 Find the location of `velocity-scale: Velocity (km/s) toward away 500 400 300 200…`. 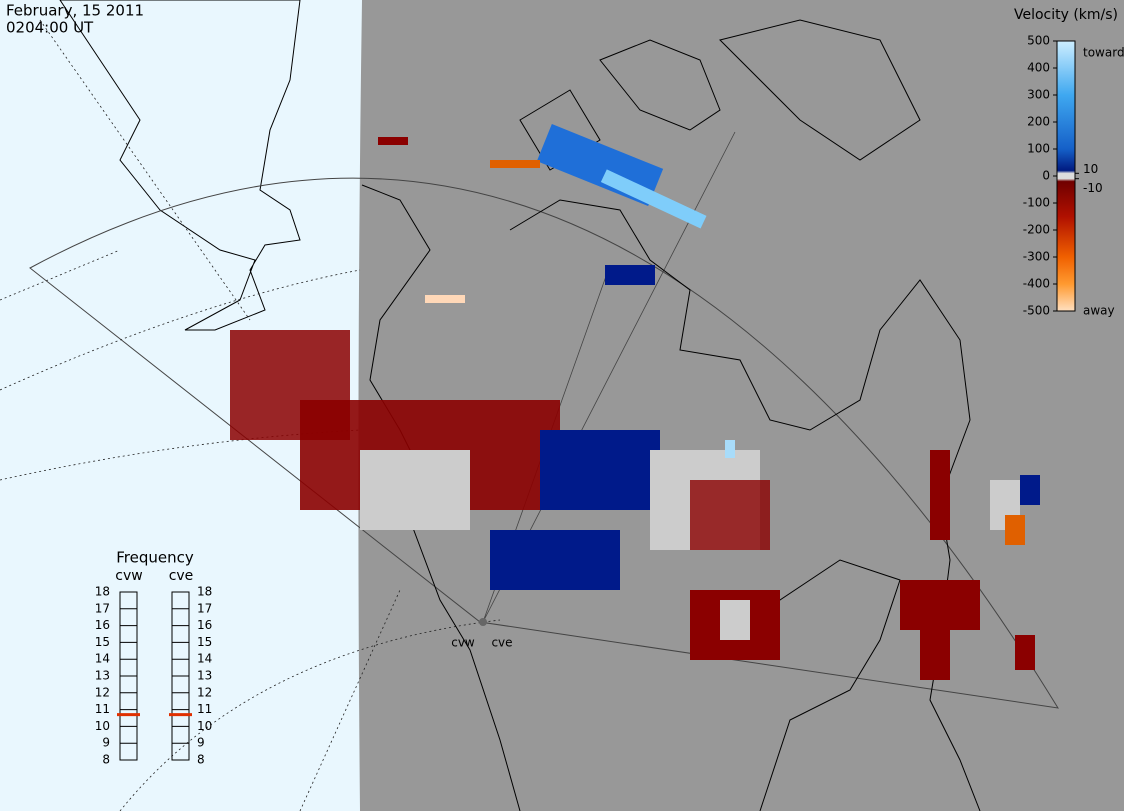

velocity-scale: Velocity (km/s) toward away 500 400 300 200… is located at coordinates (1069, 162).